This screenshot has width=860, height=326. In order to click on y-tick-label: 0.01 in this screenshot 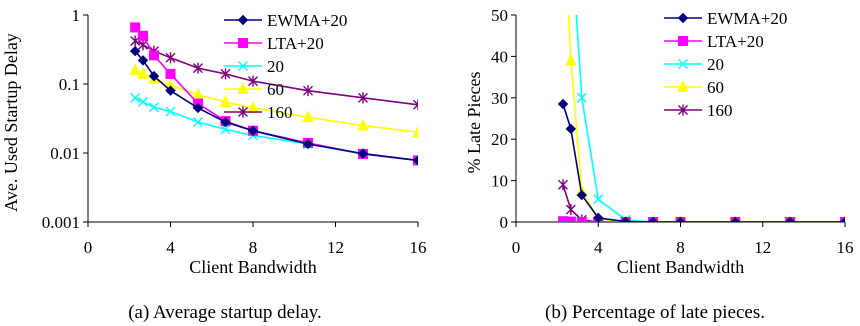, I will do `click(65, 153)`.